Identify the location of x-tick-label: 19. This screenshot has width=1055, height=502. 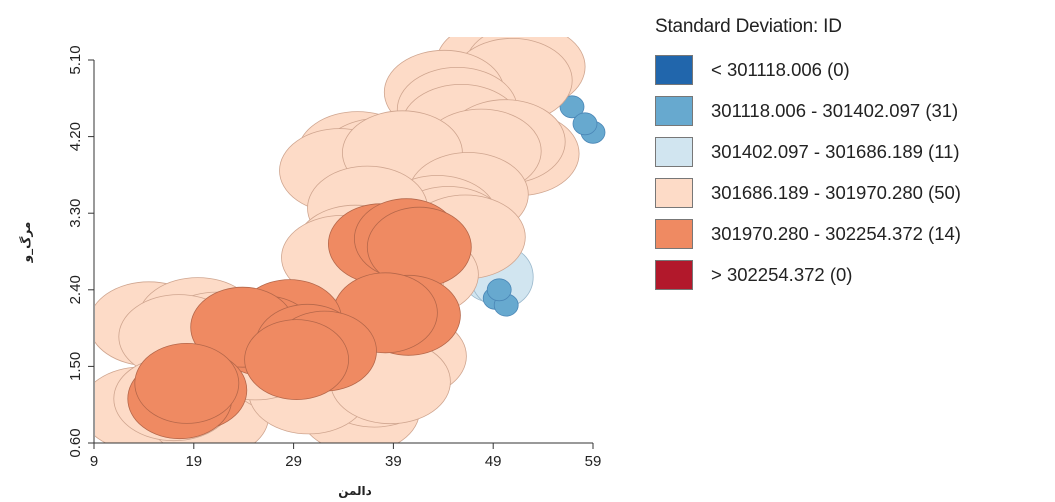
(193, 461).